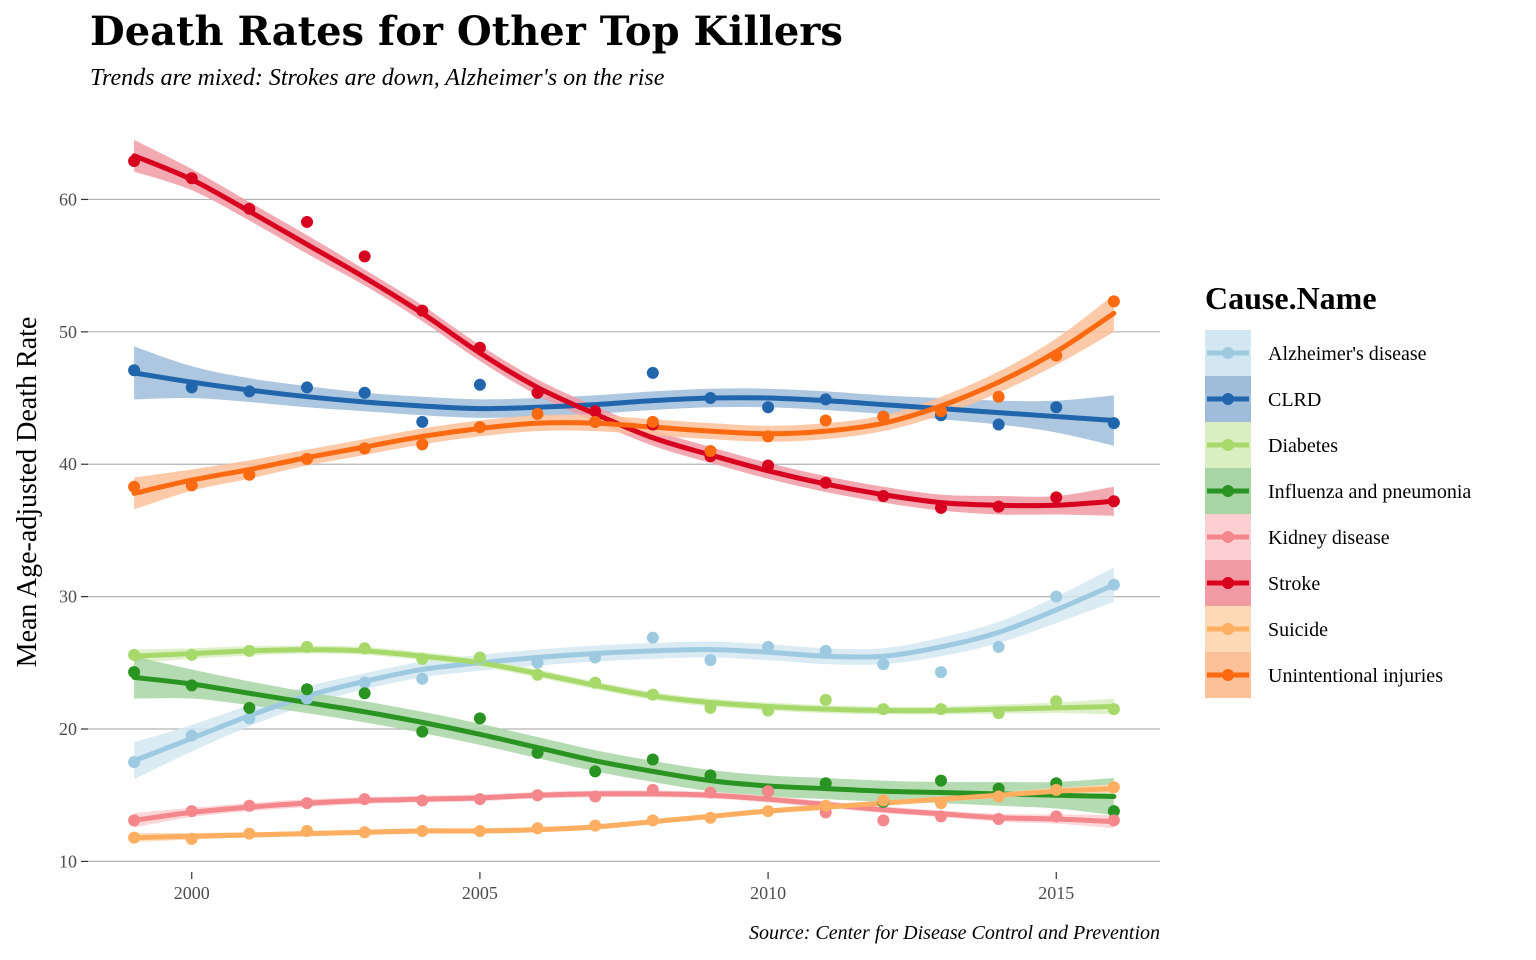  What do you see at coordinates (624, 736) in the screenshot?
I see `band-influenza-and-pneumonia` at bounding box center [624, 736].